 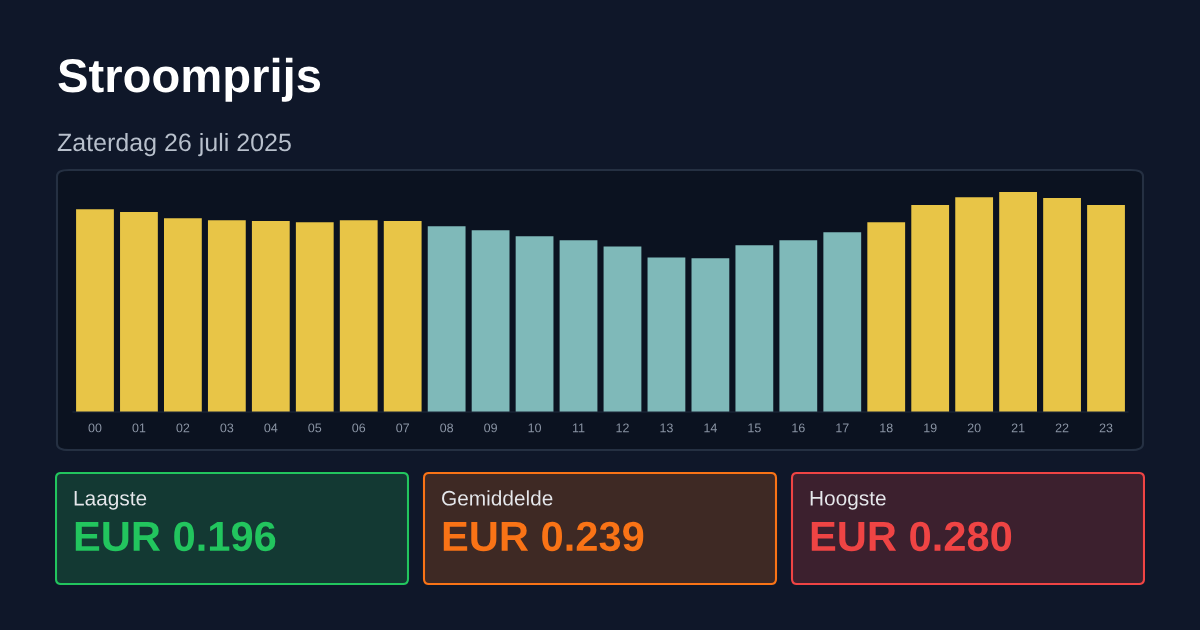 I want to click on x-tick-label: 07, so click(x=403, y=428).